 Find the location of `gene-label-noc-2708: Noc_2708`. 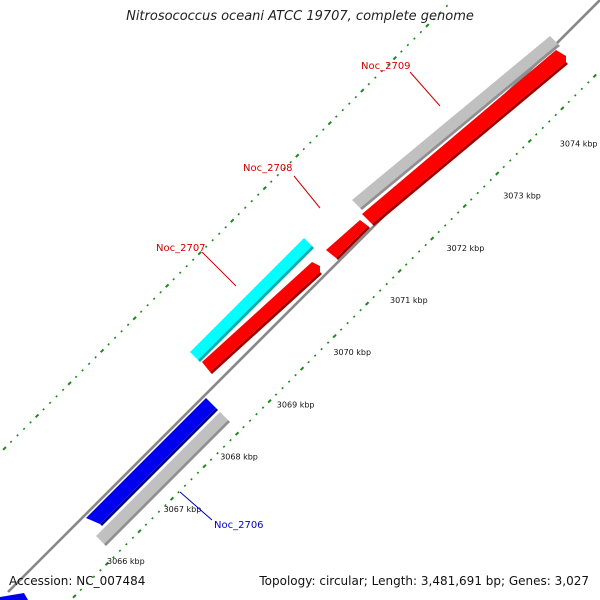

gene-label-noc-2708: Noc_2708 is located at coordinates (268, 168).